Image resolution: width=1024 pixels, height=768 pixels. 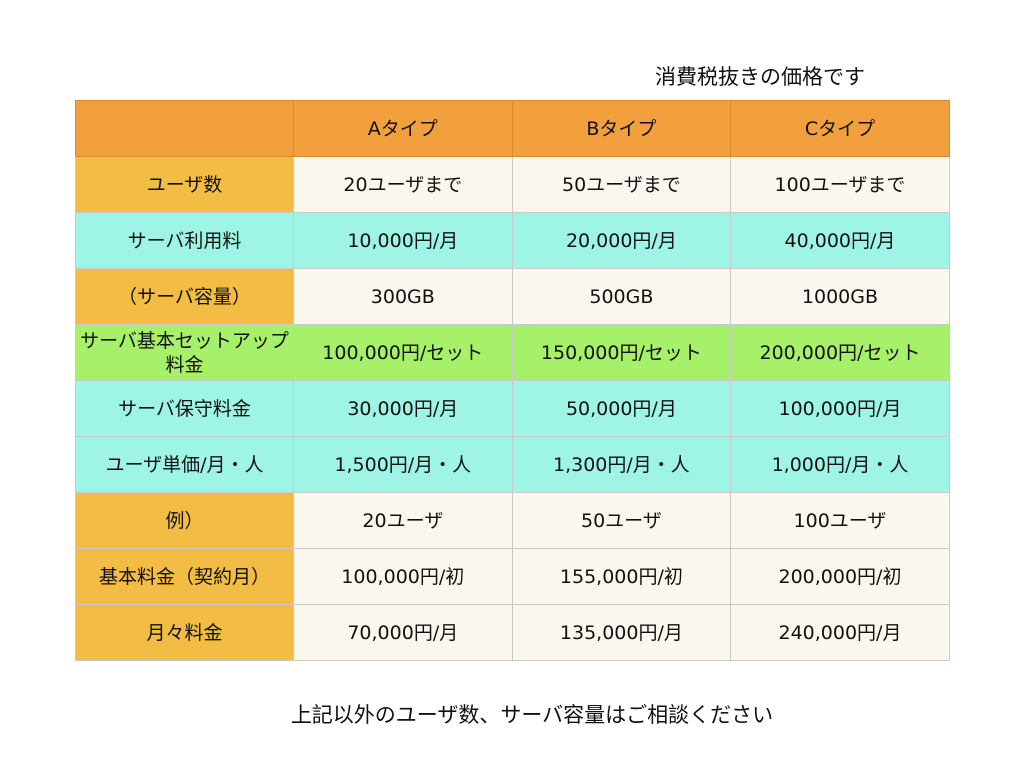 I want to click on cell-value: 20ユーザ, so click(x=403, y=520).